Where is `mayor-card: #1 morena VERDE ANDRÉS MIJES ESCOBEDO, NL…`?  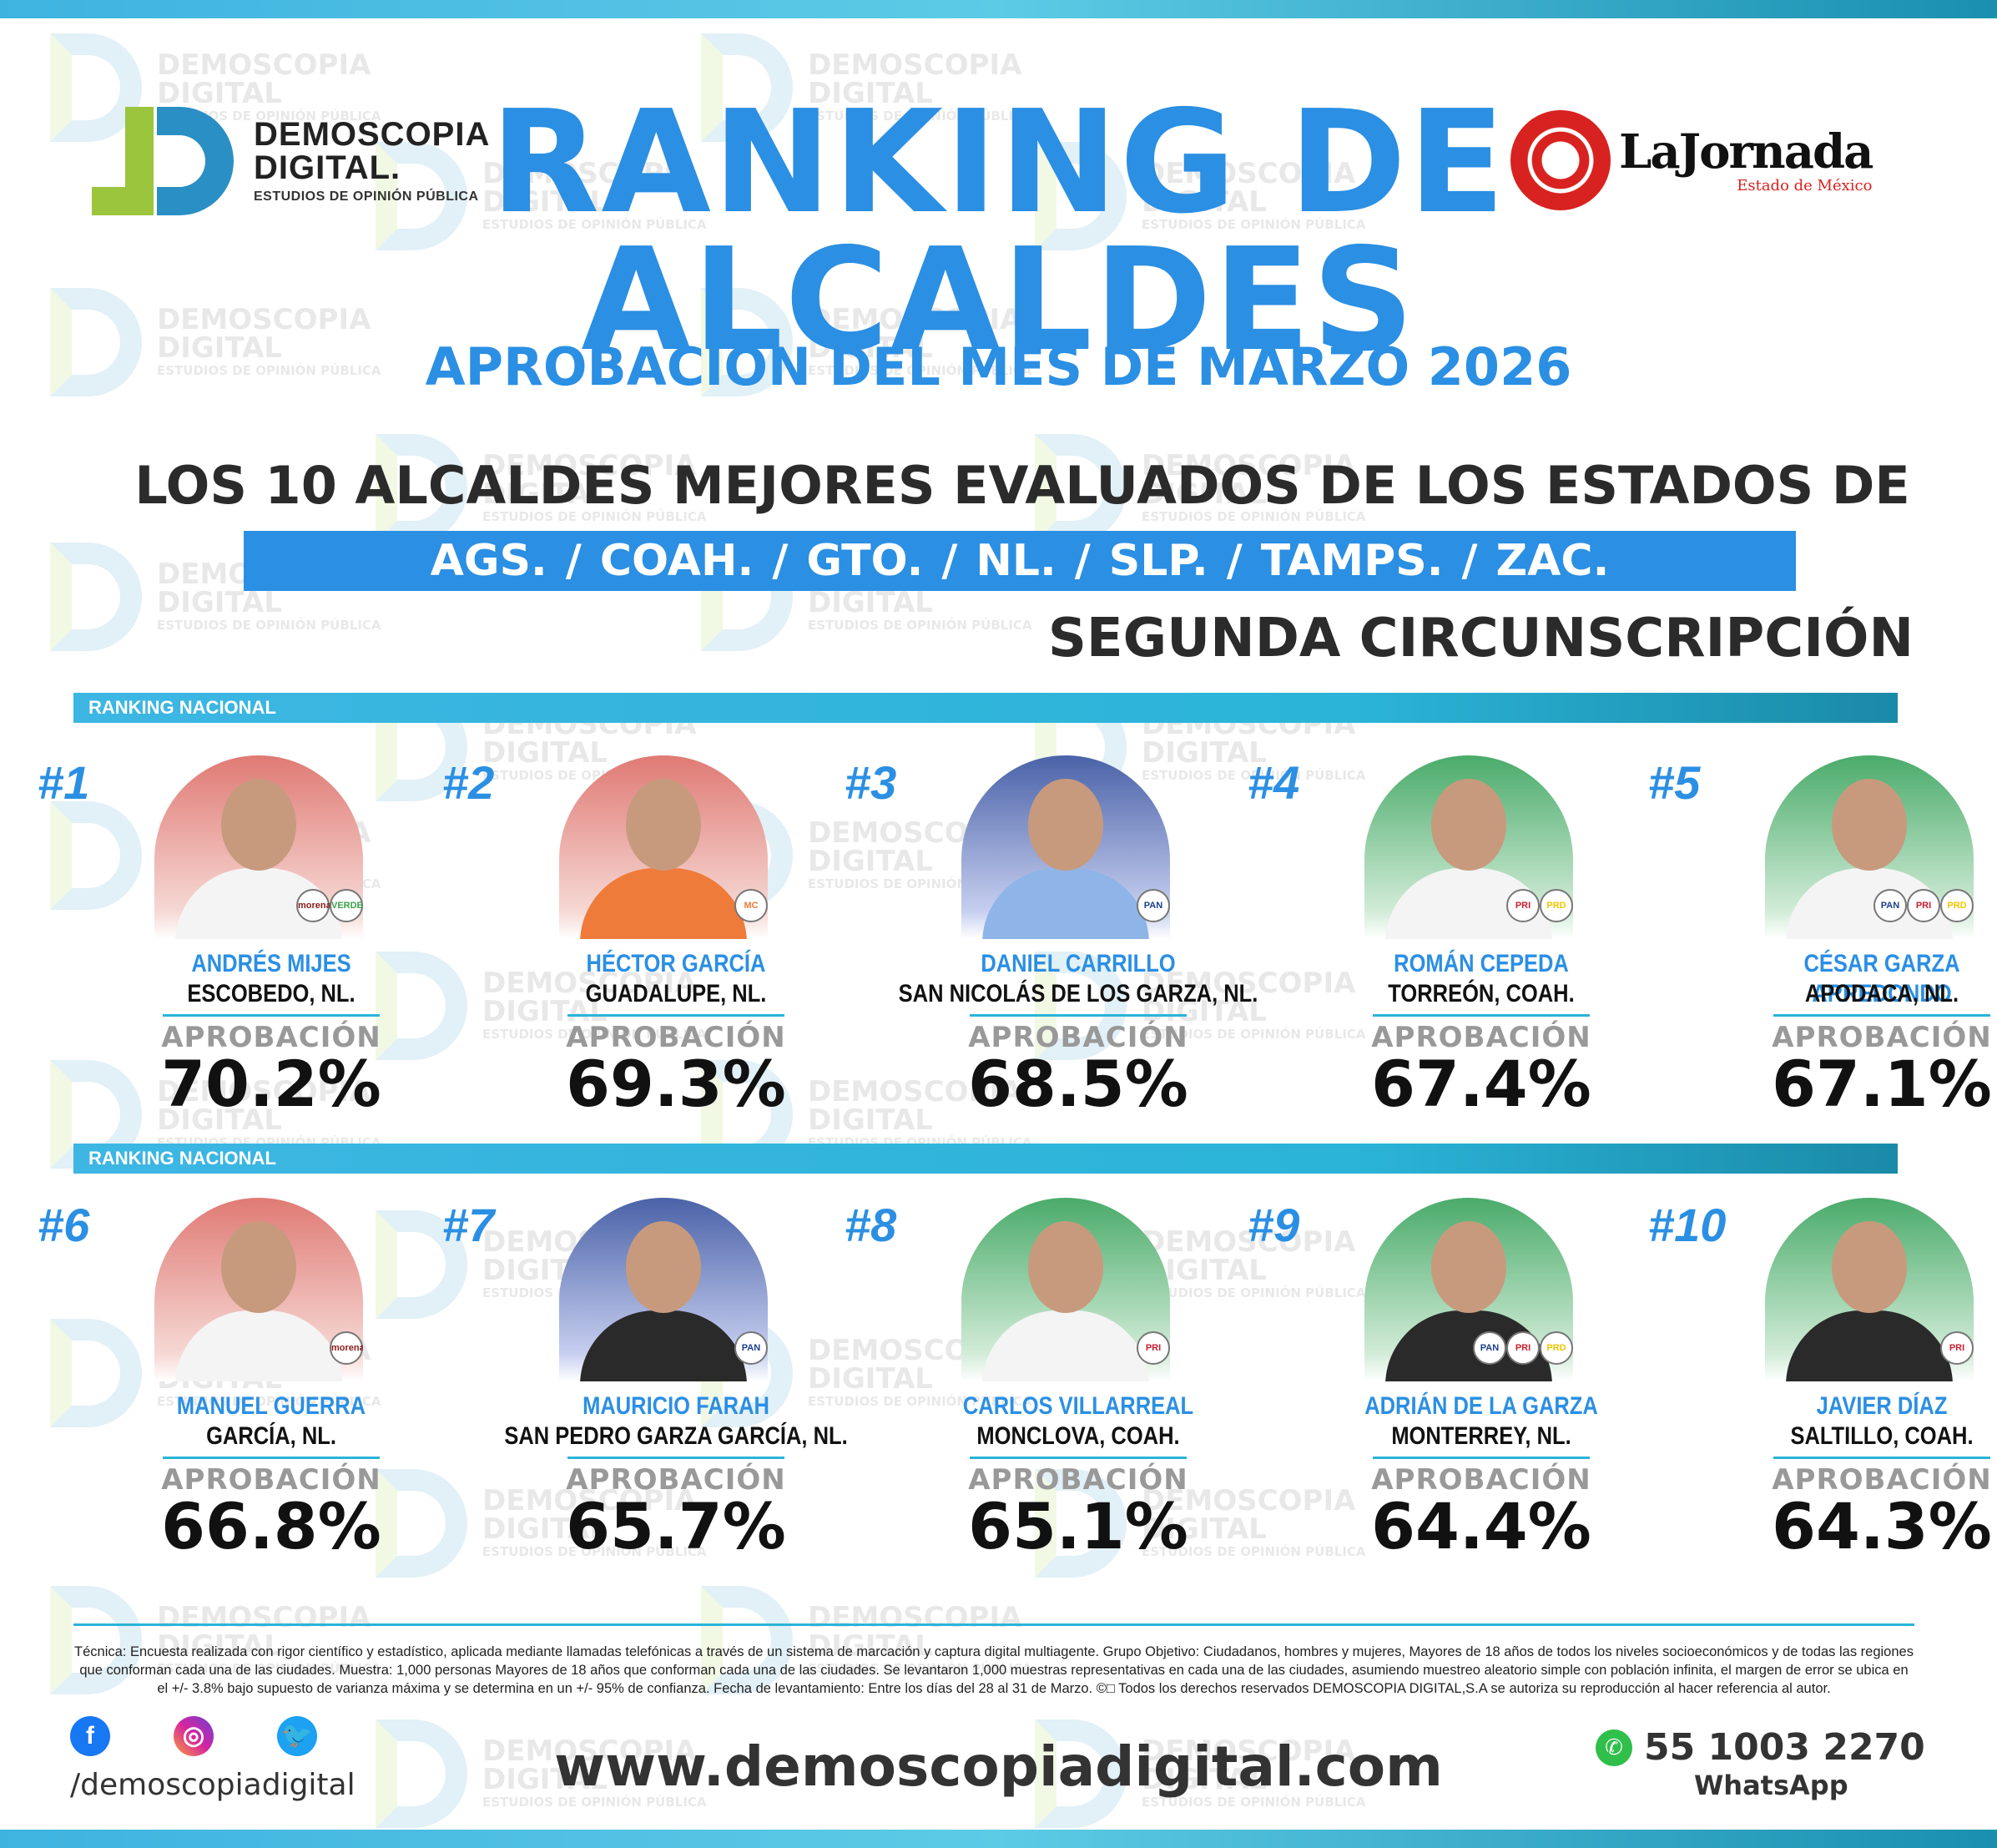
mayor-card: #1 morena VERDE ANDRÉS MIJES ESCOBEDO, NL… is located at coordinates (242, 947).